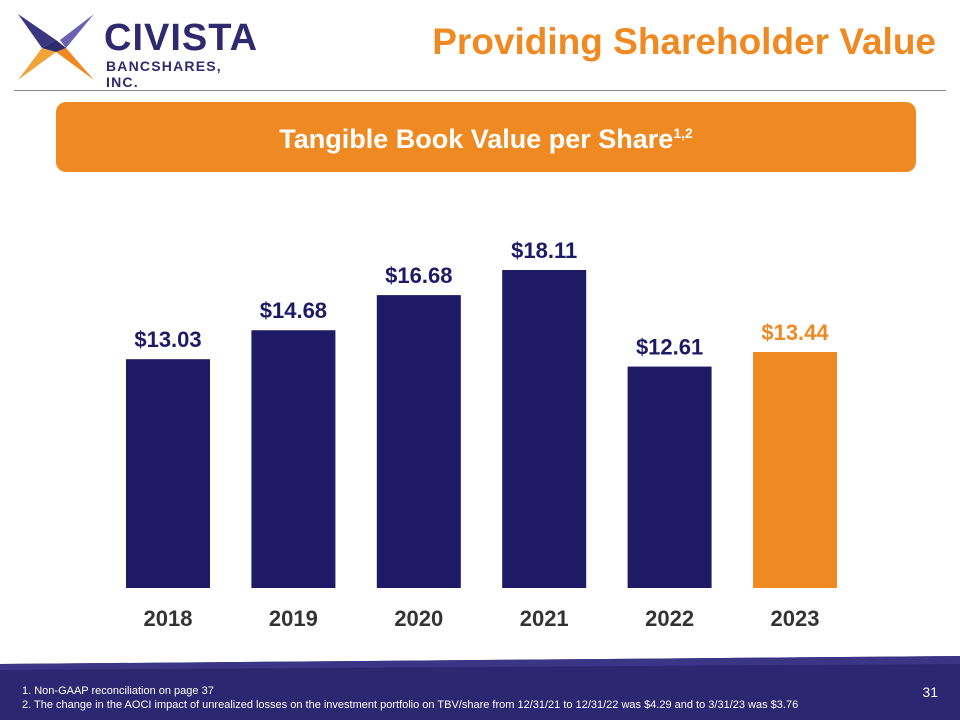 This screenshot has width=960, height=720. What do you see at coordinates (476, 139) in the screenshot?
I see `banner-title-text: Tangible Book Value per Share` at bounding box center [476, 139].